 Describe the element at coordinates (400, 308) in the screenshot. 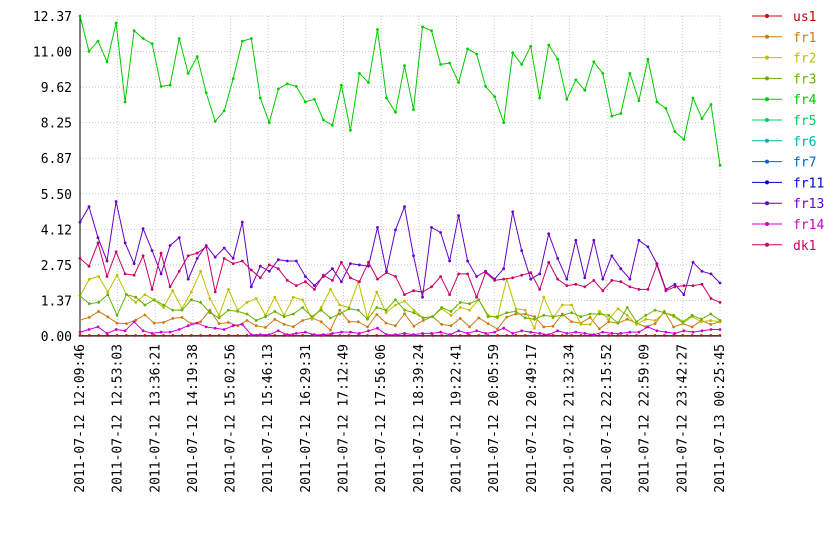

I see `series-line-fr3` at that location.